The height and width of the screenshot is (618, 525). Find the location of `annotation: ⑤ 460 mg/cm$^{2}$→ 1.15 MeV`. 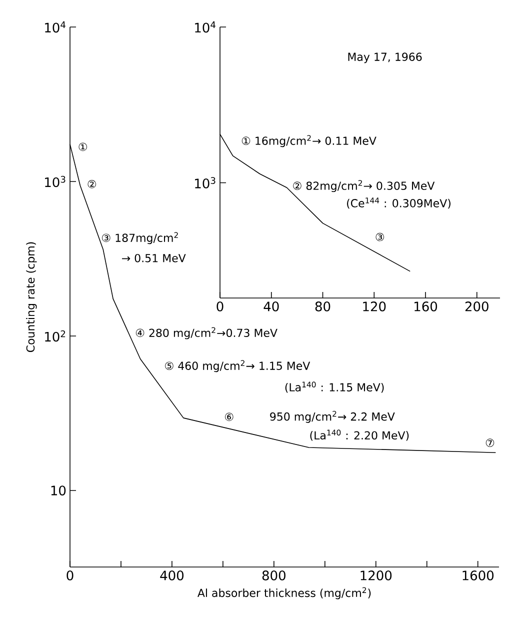

annotation: ⑤ 460 mg/cm$^{2}$→ 1.15 MeV is located at coordinates (237, 366).